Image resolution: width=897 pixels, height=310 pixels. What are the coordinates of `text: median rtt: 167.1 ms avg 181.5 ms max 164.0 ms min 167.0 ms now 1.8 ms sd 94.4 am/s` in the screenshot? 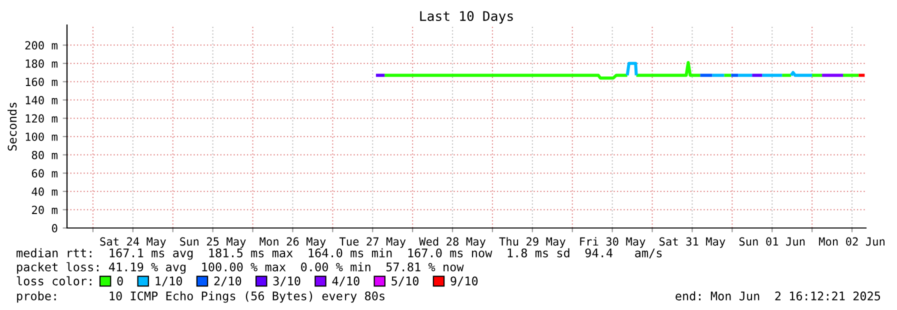 It's located at (339, 254).